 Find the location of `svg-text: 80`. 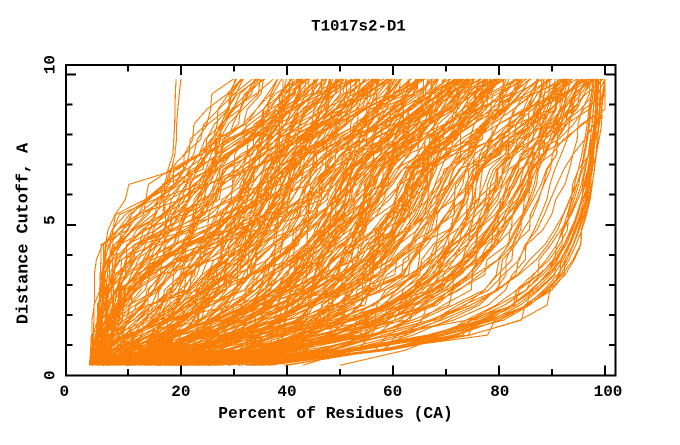

svg-text: 80 is located at coordinates (499, 392).